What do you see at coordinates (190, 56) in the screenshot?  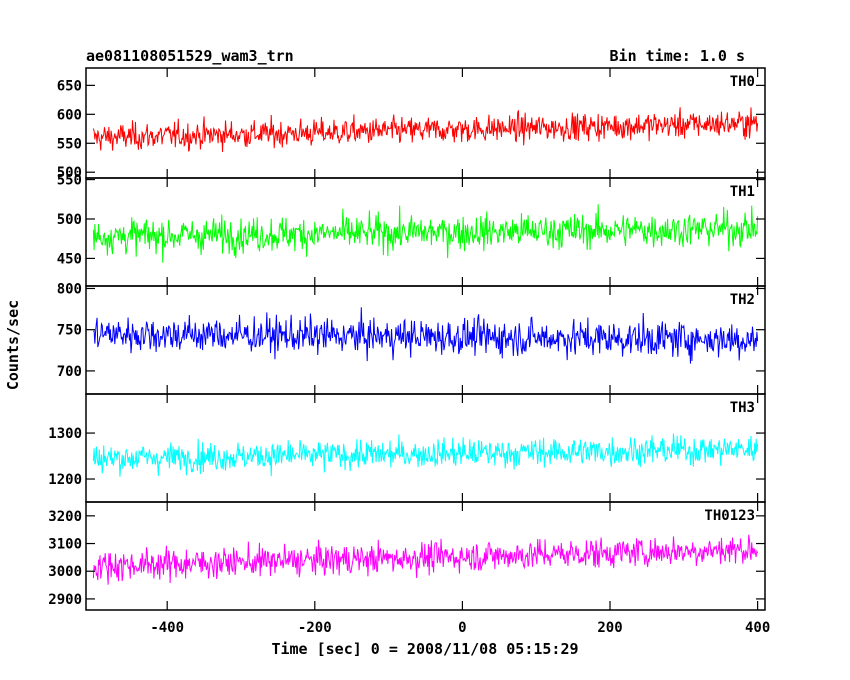 I see `chart-title: ae081108051529_wam3_trn` at bounding box center [190, 56].